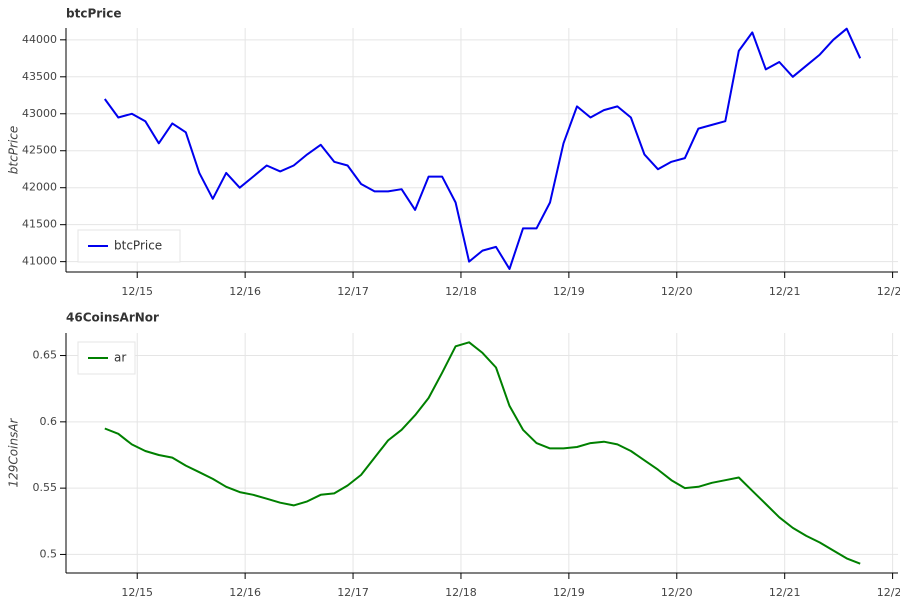 The width and height of the screenshot is (900, 600). Describe the element at coordinates (39, 150) in the screenshot. I see `y-tick-label: 42500` at that location.